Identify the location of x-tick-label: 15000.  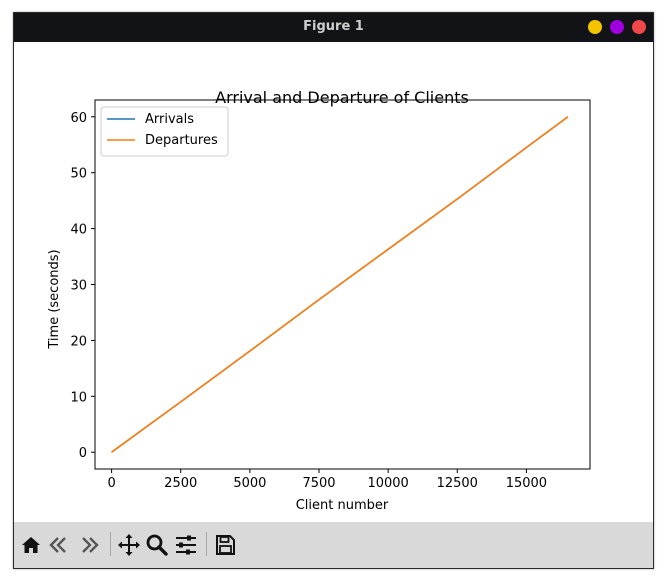
(526, 483).